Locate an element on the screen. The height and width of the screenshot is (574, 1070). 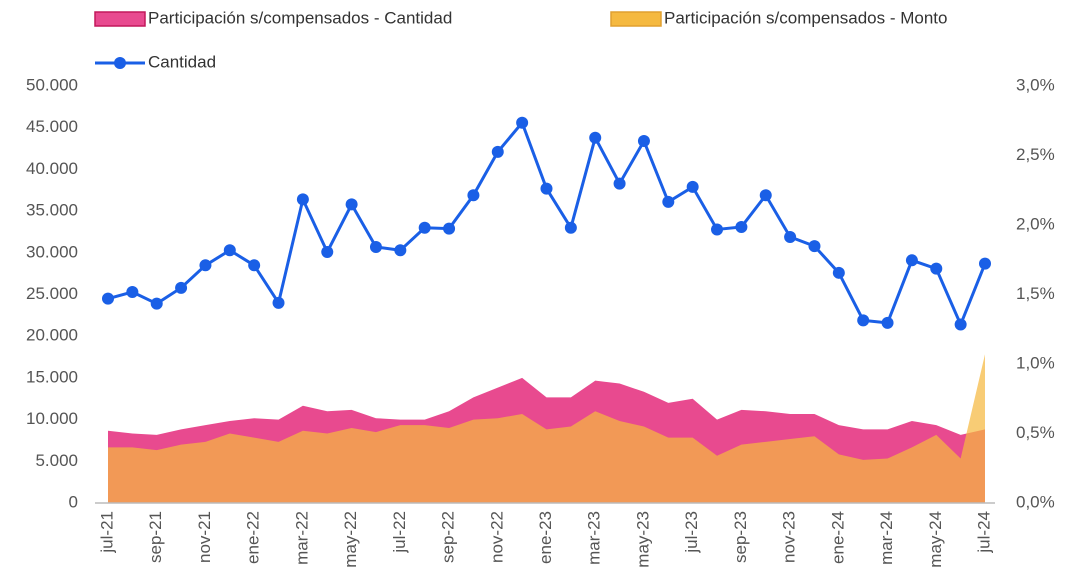
y-tick-label: 0 is located at coordinates (73, 501).